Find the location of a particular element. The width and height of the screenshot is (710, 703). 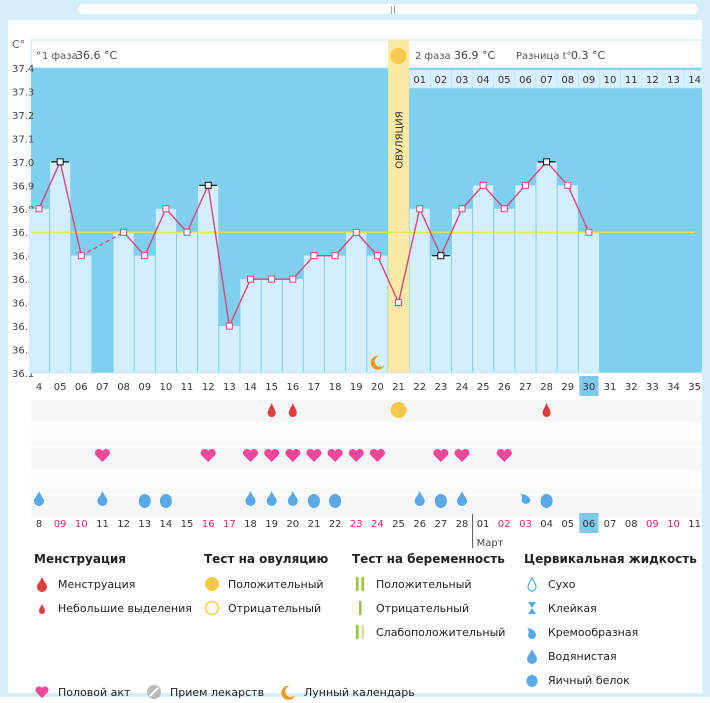

phase2-day-label: 02 is located at coordinates (440, 80).